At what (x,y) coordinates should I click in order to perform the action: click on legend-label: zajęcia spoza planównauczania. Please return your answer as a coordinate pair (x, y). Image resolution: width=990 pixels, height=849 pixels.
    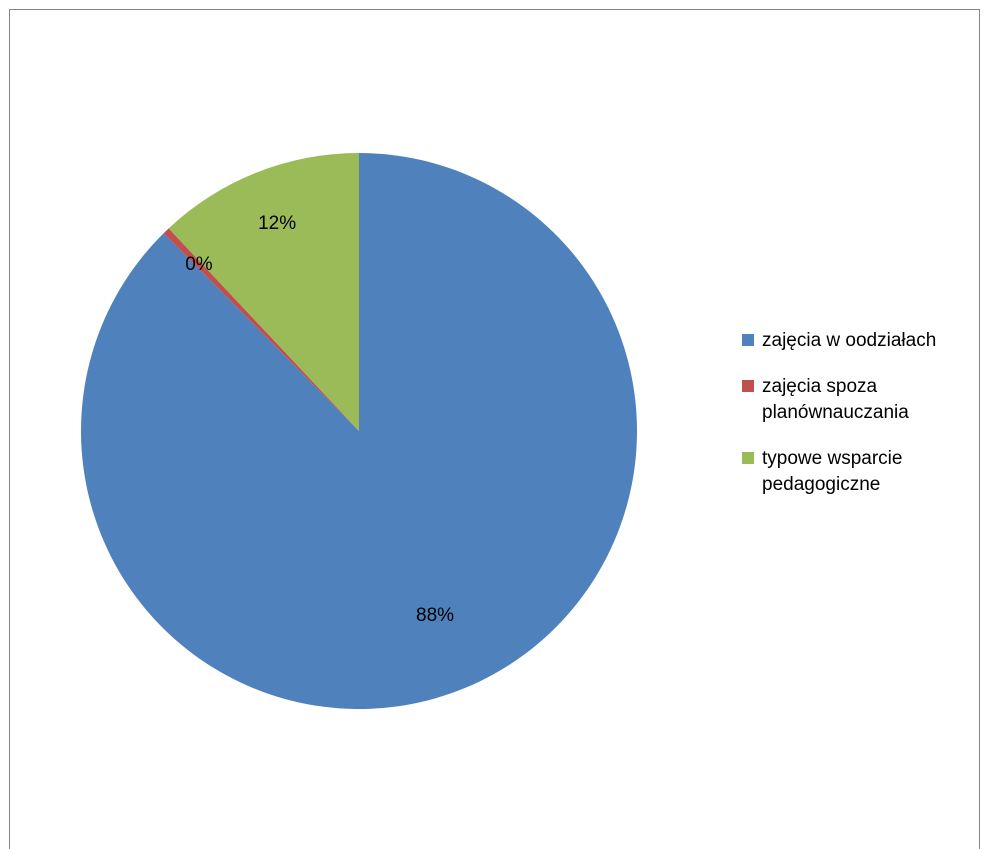
    Looking at the image, I should click on (835, 399).